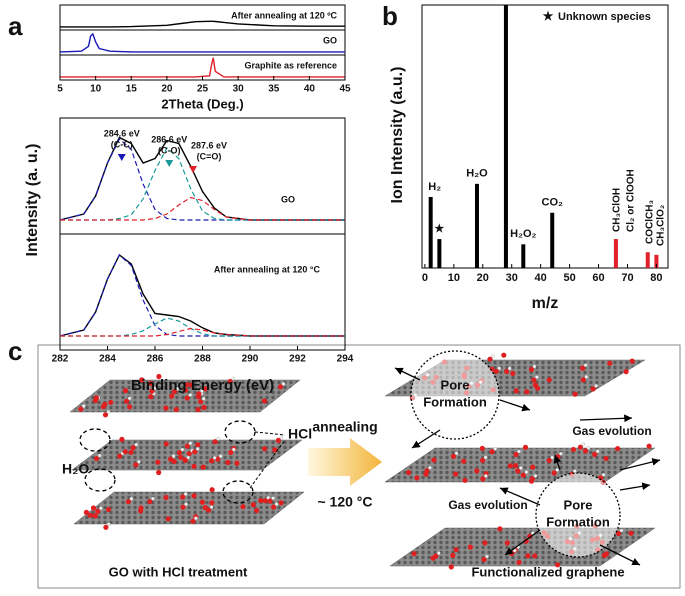 This screenshot has height=596, width=685. What do you see at coordinates (548, 16) in the screenshot?
I see `legend-symbol: ★` at bounding box center [548, 16].